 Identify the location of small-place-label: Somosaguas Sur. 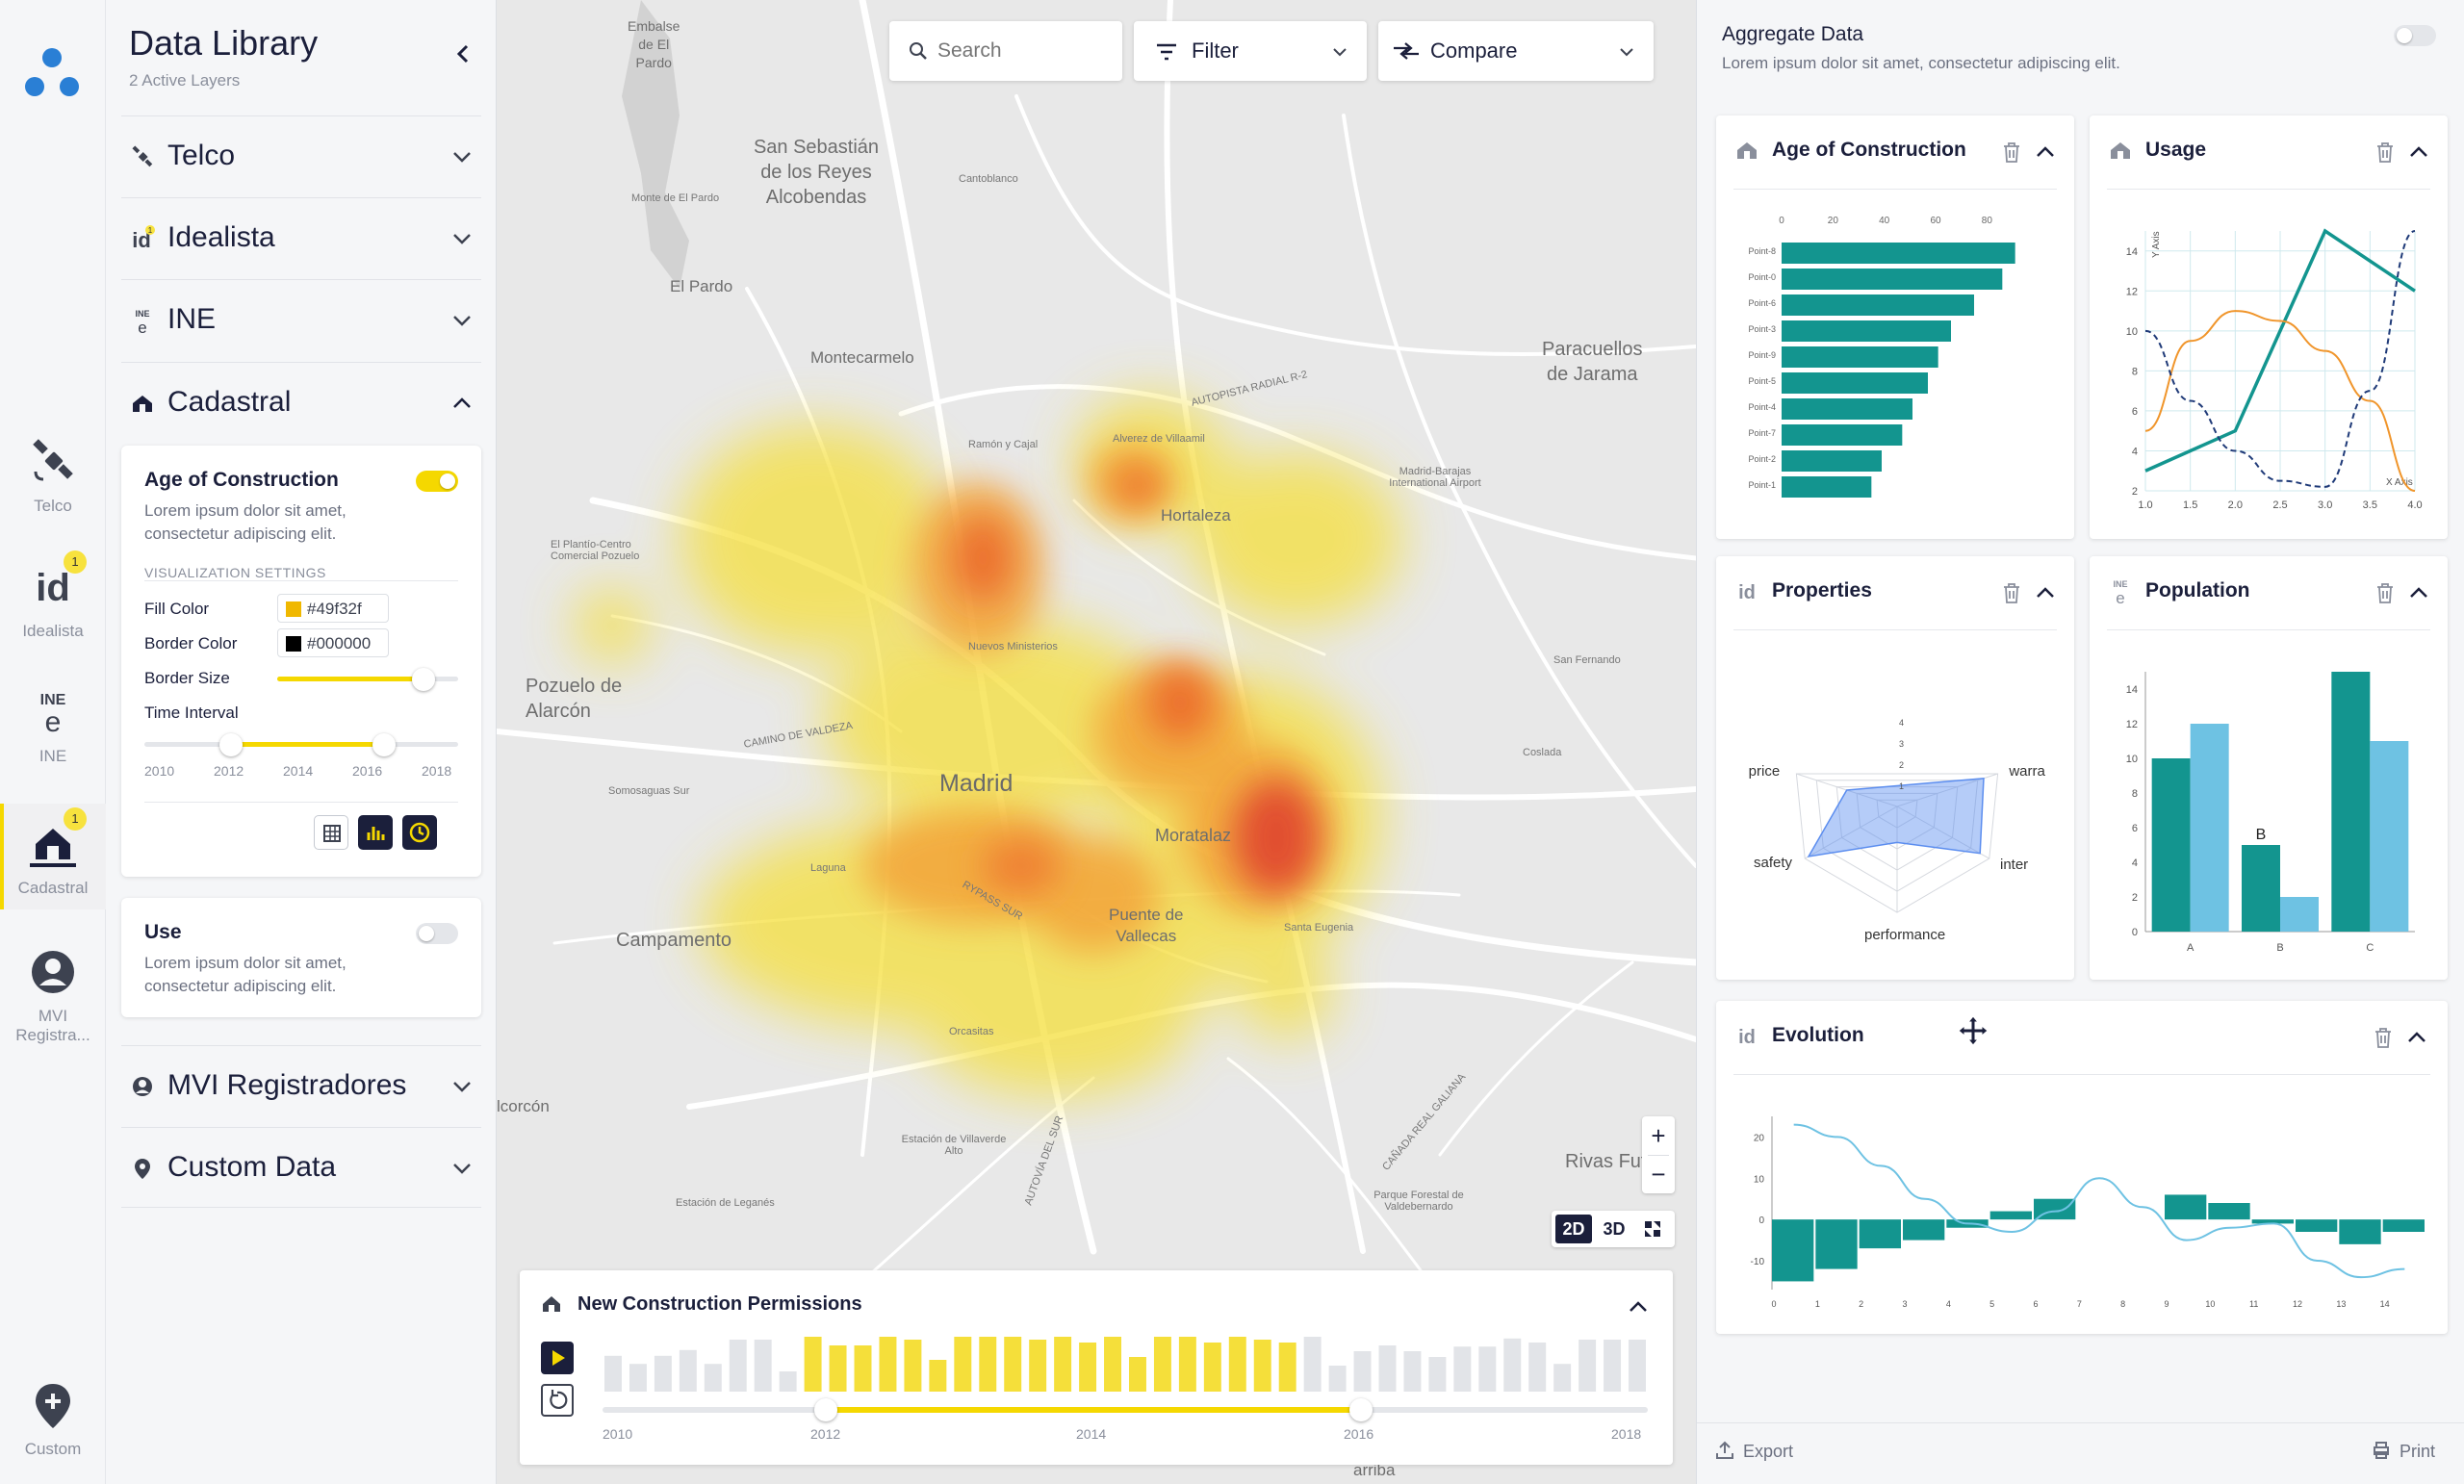
(649, 791).